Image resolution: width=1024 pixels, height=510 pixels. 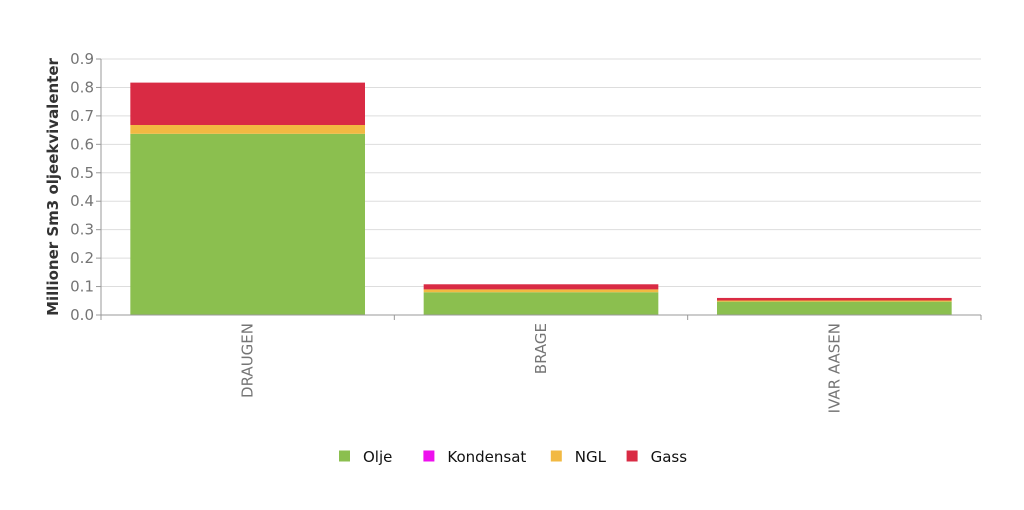 I want to click on legend-label: Kondensat, so click(x=486, y=457).